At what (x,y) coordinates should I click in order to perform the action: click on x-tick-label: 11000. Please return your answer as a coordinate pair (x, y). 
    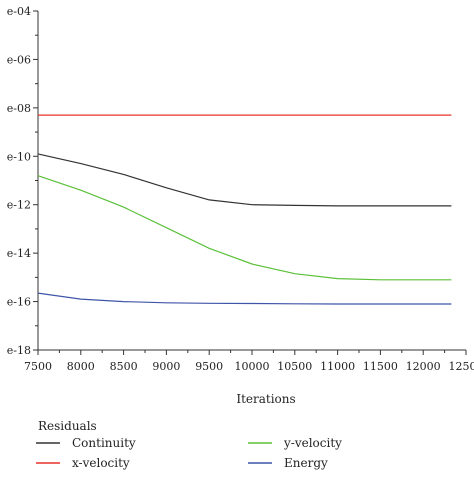
    Looking at the image, I should click on (337, 366).